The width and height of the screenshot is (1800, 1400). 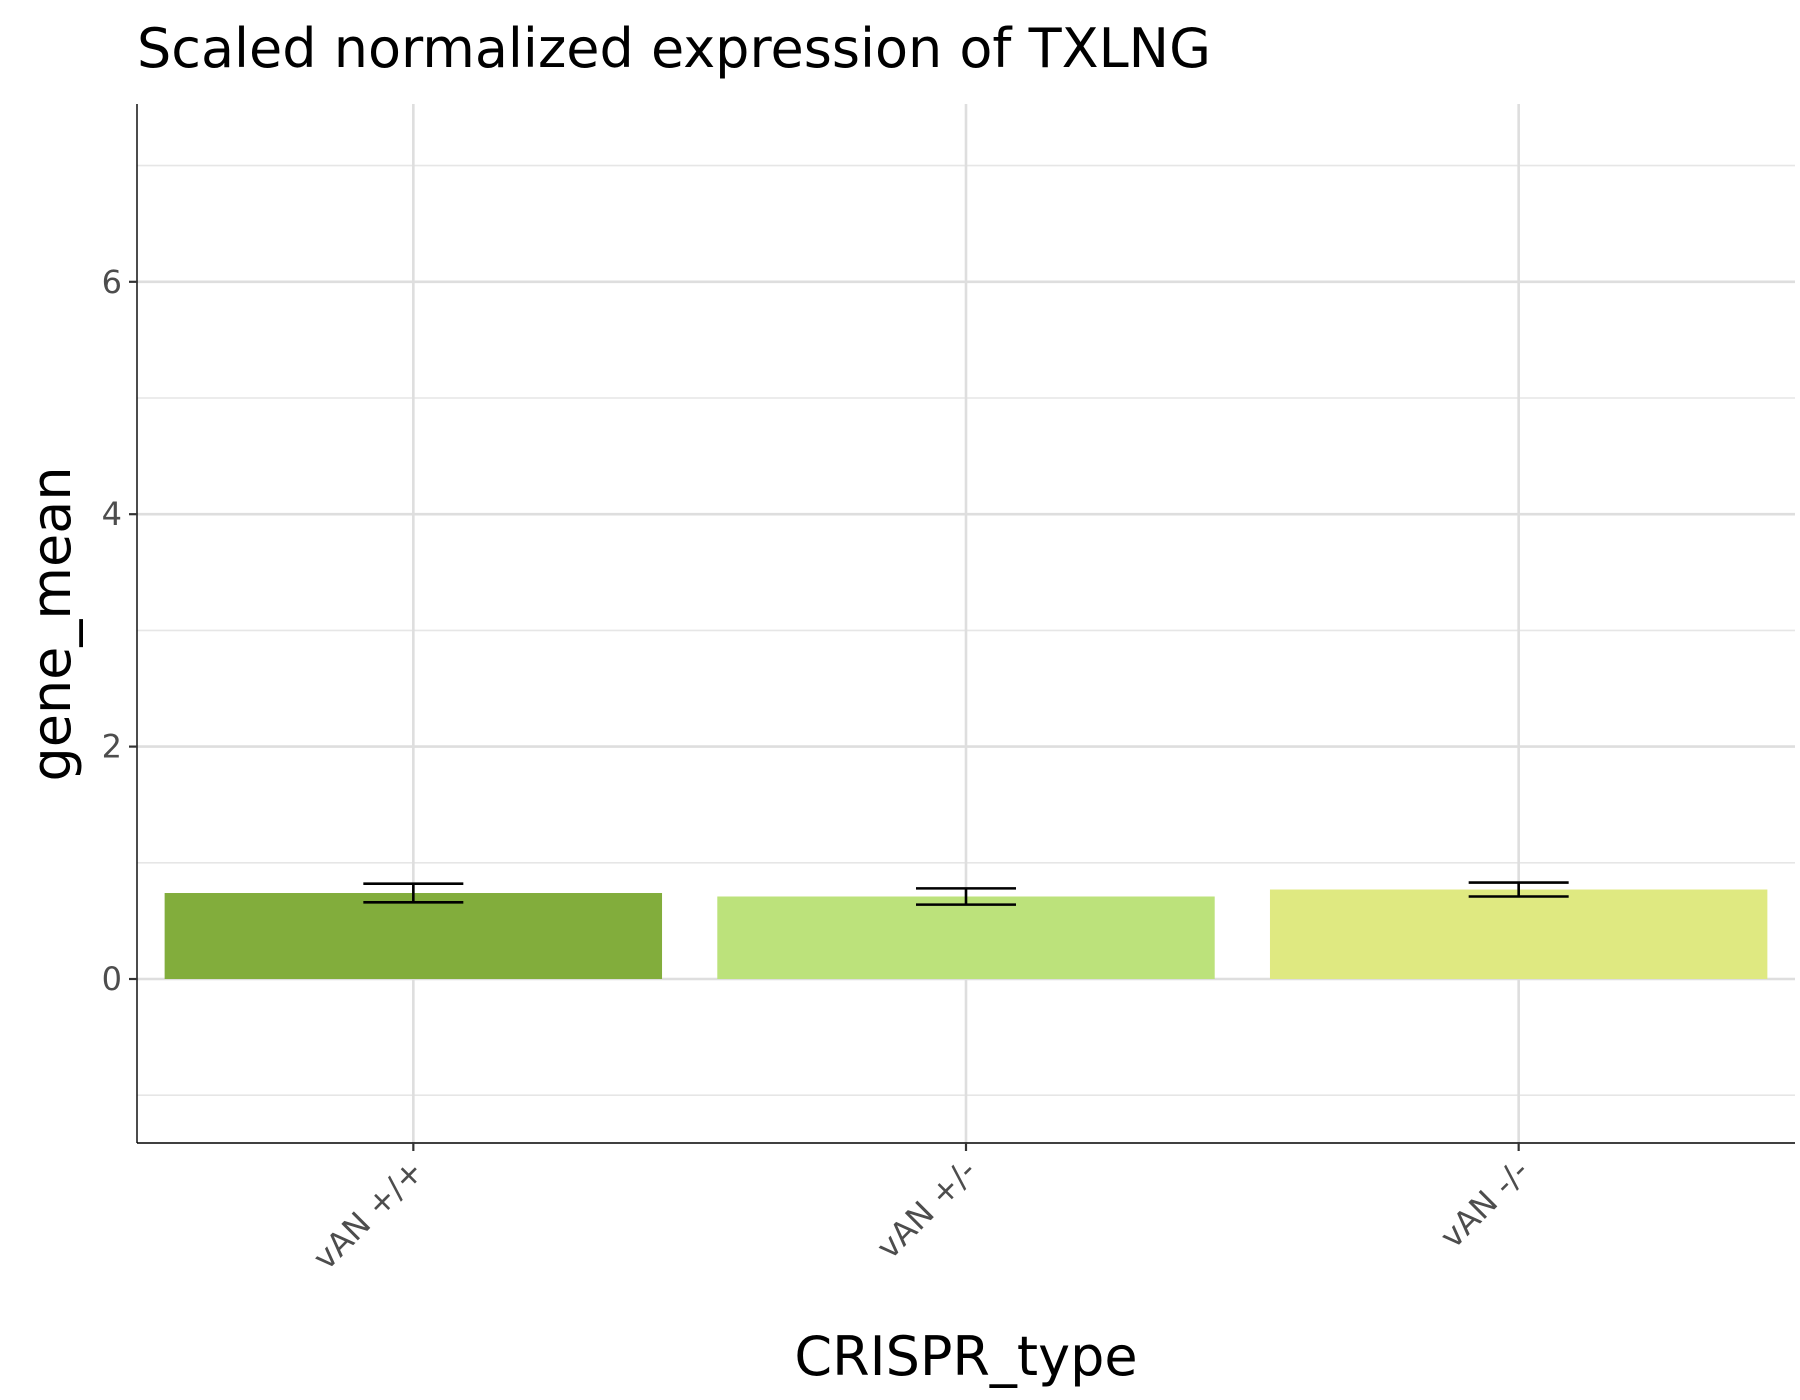 I want to click on bars, so click(x=966, y=934).